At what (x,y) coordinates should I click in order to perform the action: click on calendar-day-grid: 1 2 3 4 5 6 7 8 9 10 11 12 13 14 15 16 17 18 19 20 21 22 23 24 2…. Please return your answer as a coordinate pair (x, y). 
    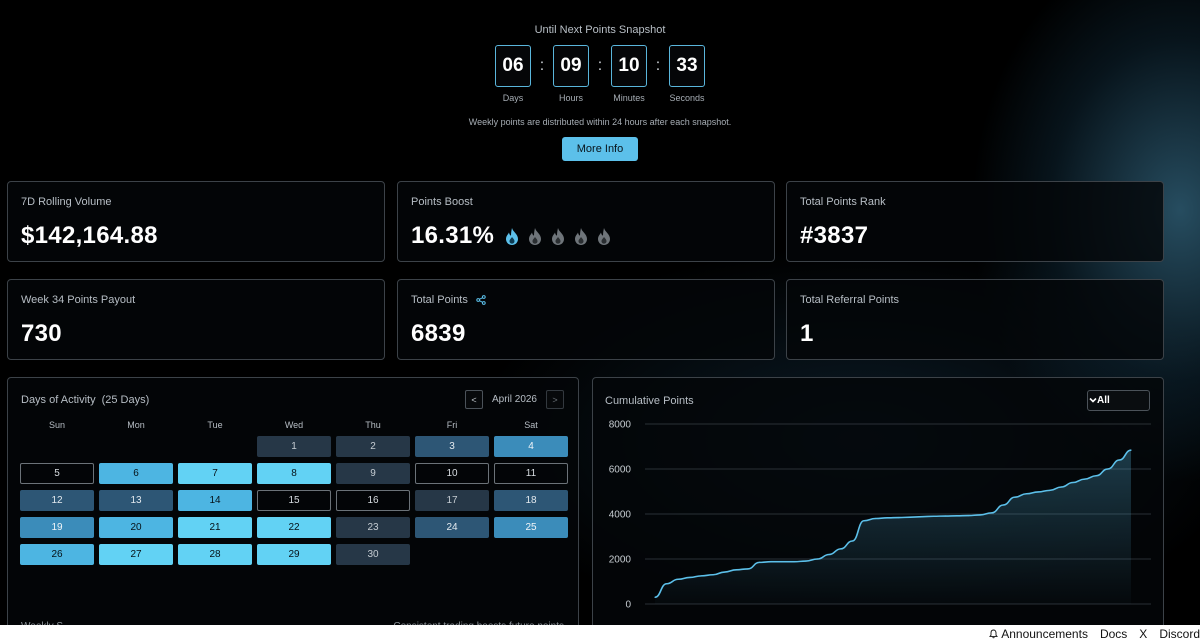
    Looking at the image, I should click on (294, 500).